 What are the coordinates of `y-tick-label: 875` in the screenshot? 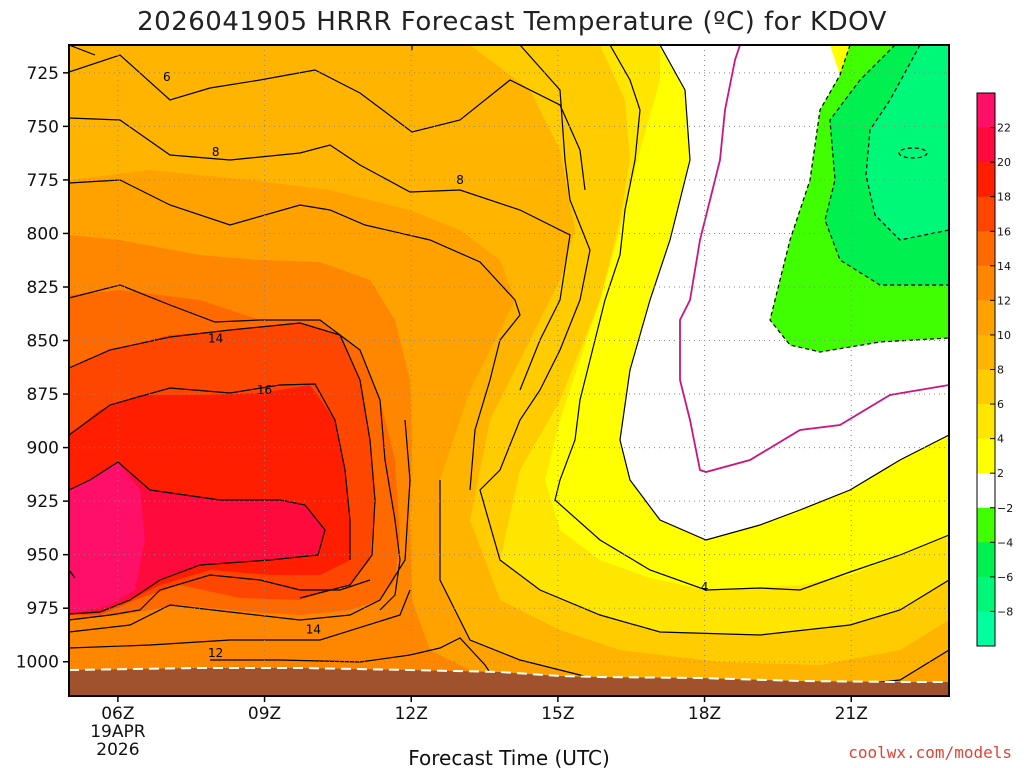 It's located at (43, 395).